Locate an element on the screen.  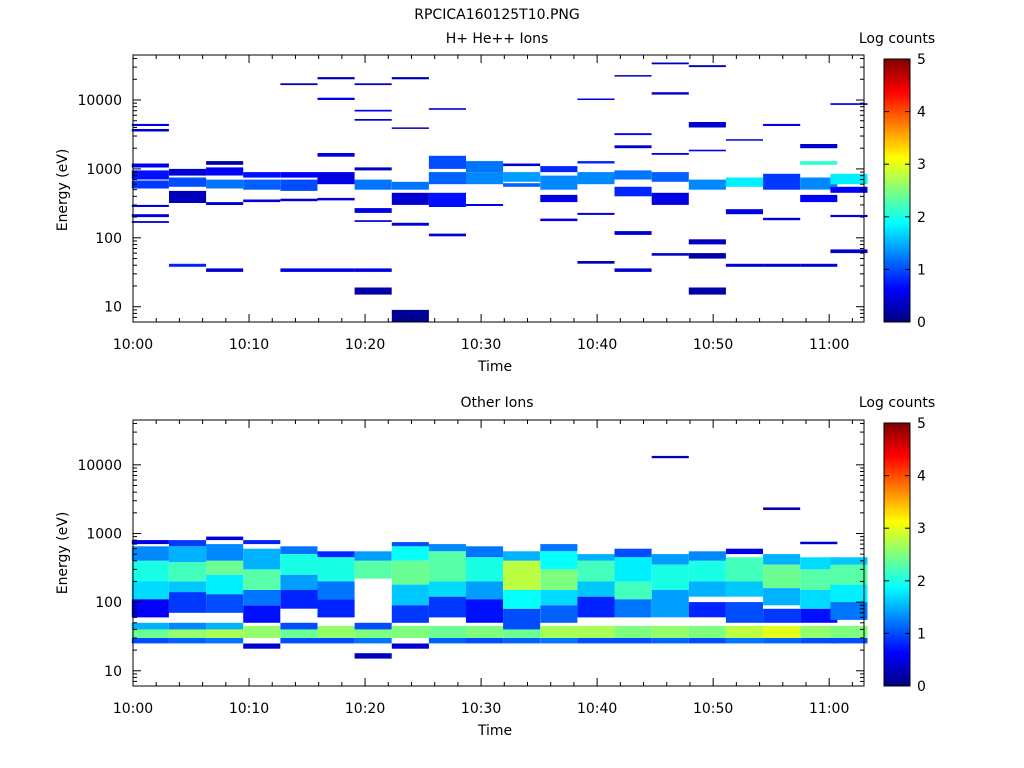
y-tick-label: 1000 is located at coordinates (104, 170).